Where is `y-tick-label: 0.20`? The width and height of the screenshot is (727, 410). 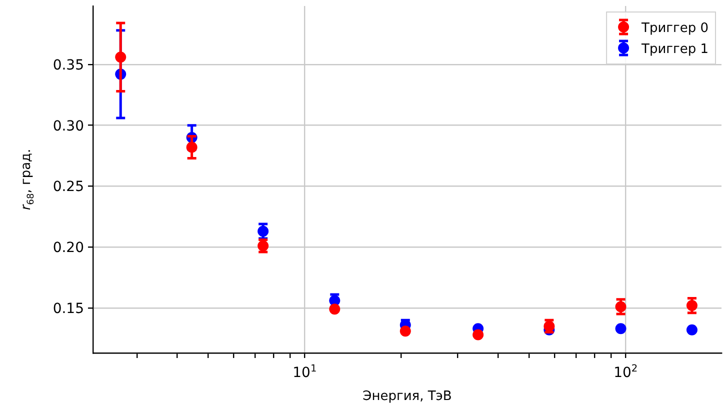
y-tick-label: 0.20 is located at coordinates (68, 248).